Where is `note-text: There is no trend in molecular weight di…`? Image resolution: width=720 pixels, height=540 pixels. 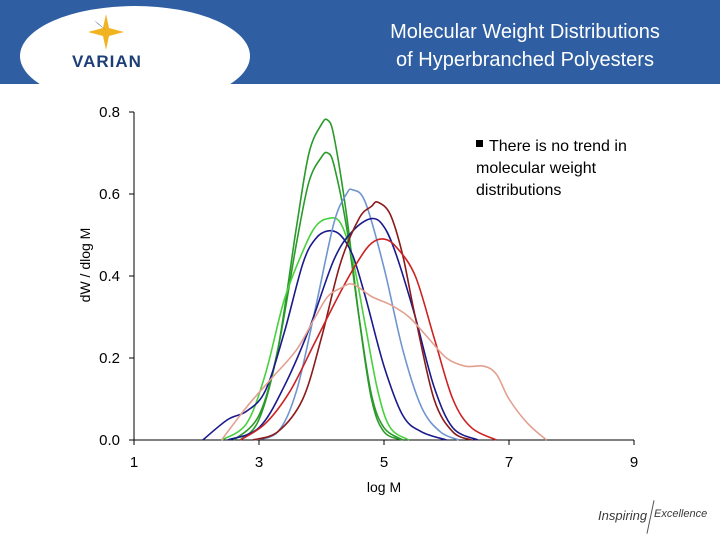 note-text: There is no trend in molecular weight di… is located at coordinates (551, 168).